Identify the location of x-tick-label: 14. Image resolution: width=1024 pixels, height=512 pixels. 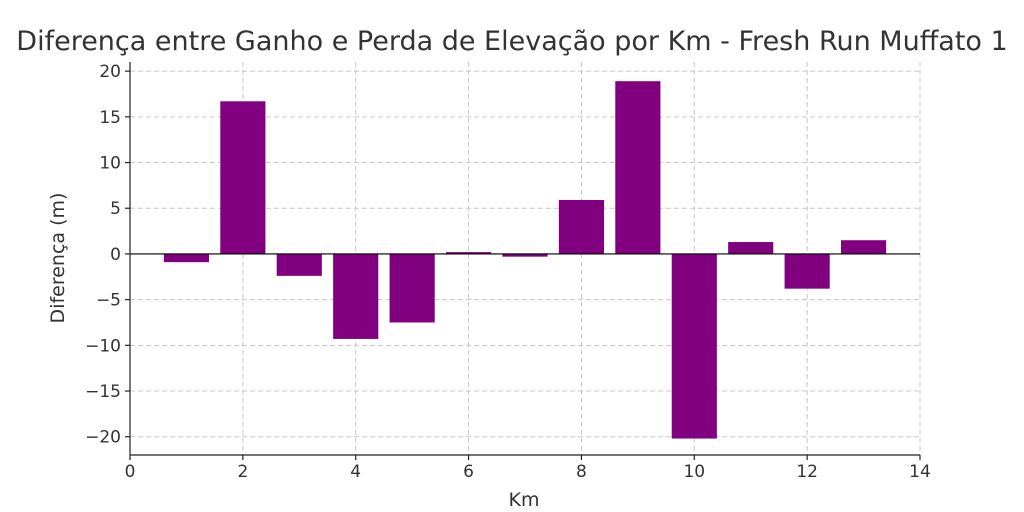
(920, 472).